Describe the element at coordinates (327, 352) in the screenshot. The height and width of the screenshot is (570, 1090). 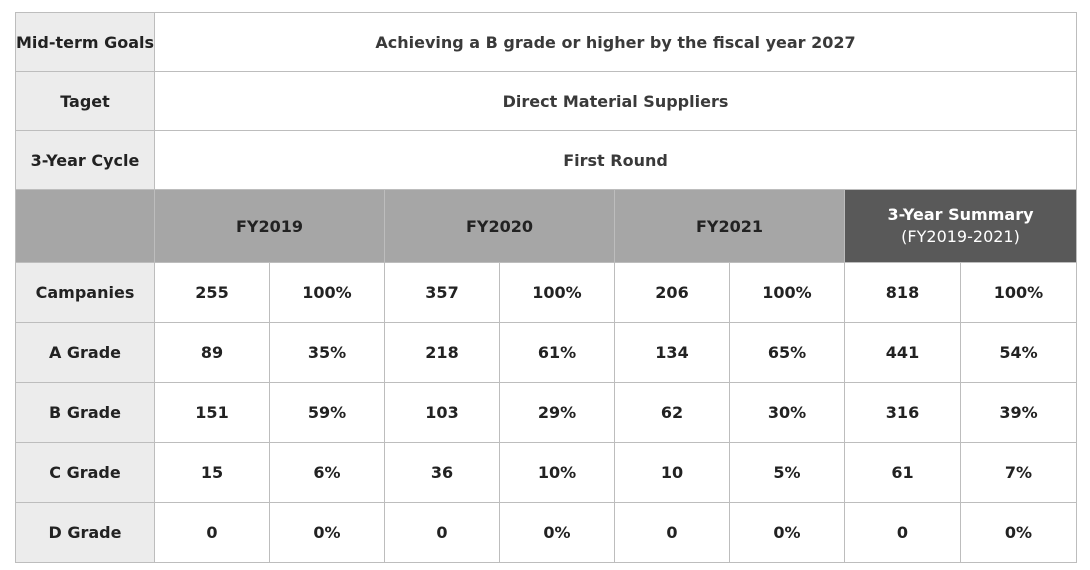
I see `table-cell: 35%` at that location.